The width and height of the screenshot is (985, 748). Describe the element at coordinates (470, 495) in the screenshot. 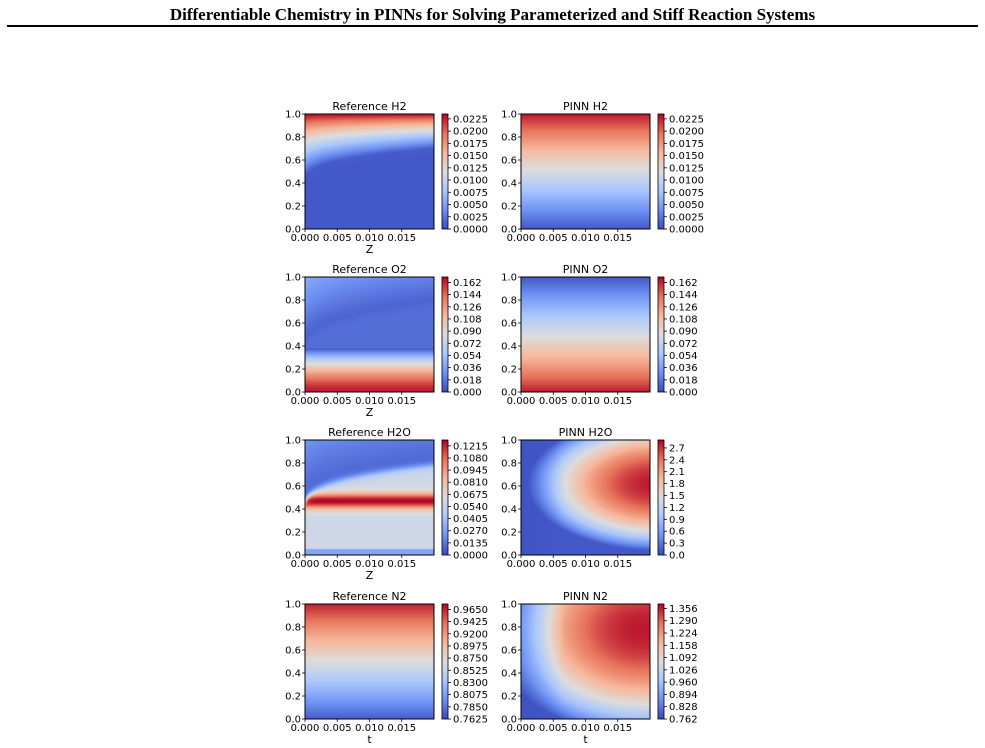

I see `colorbar-tick-label: 0.0675` at that location.